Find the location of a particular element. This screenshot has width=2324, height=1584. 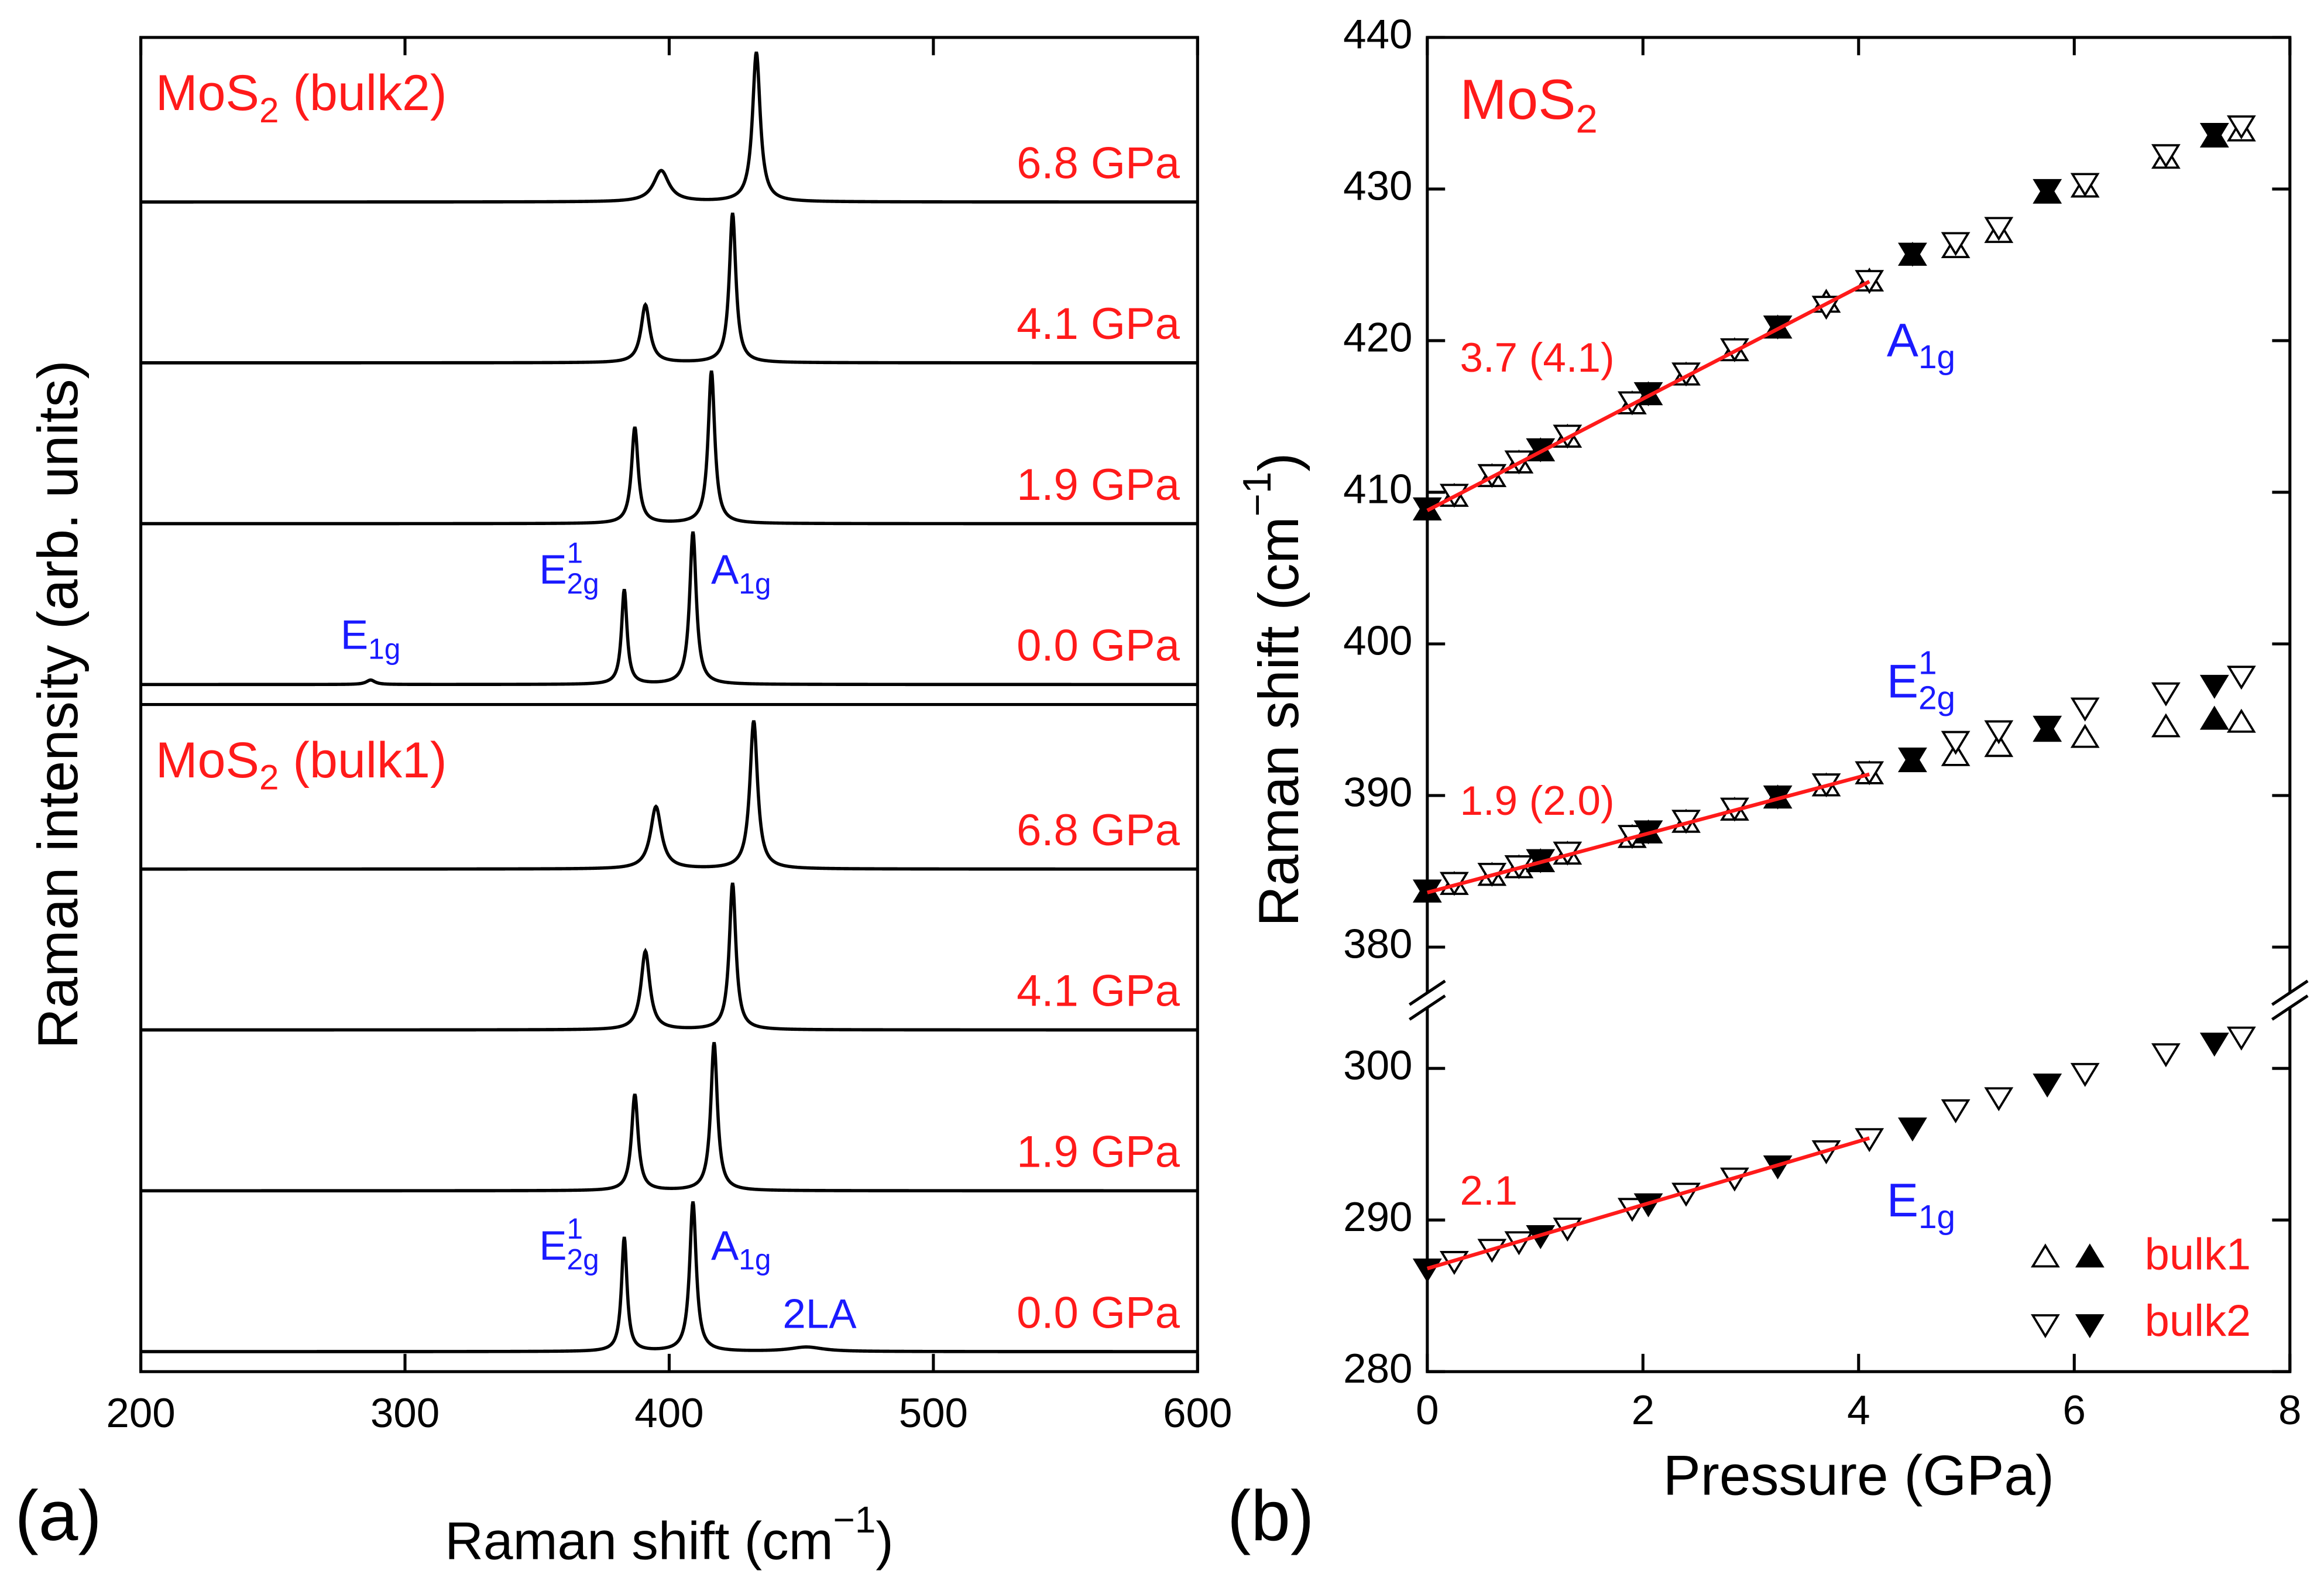

fit-label: 2.1 is located at coordinates (1489, 1191).